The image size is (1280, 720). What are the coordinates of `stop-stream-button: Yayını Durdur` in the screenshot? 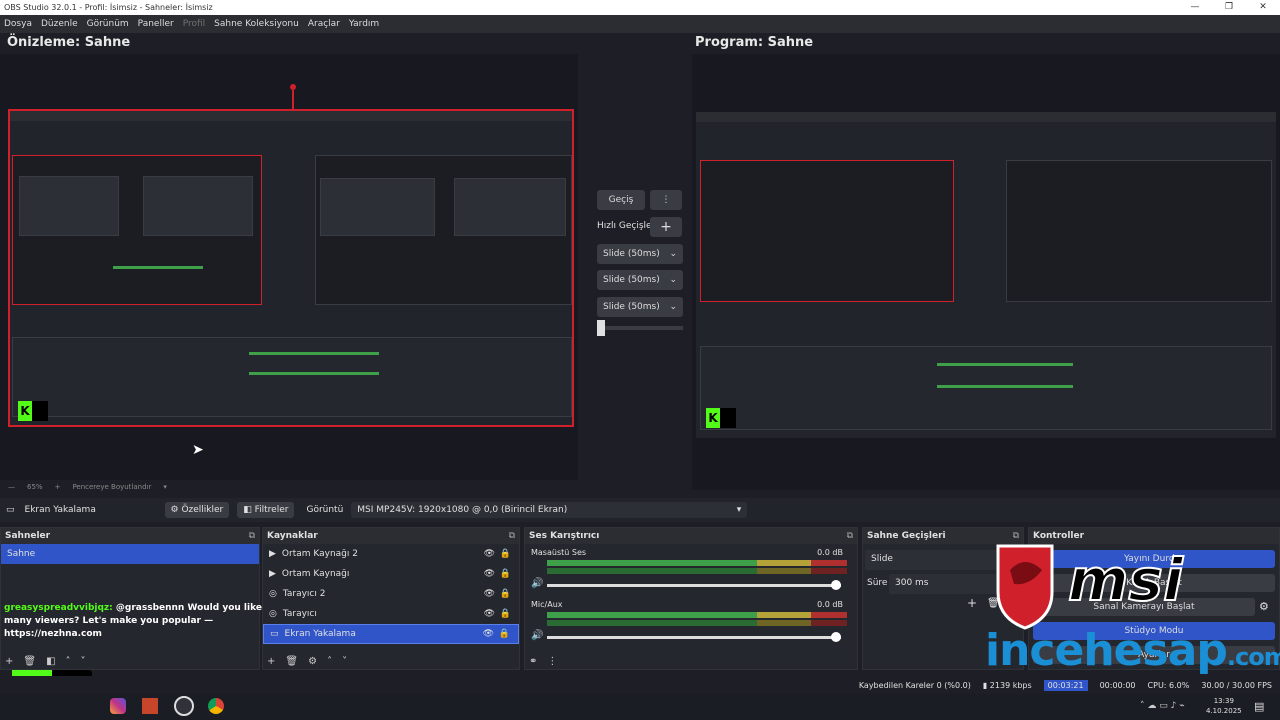 It's located at (1154, 559).